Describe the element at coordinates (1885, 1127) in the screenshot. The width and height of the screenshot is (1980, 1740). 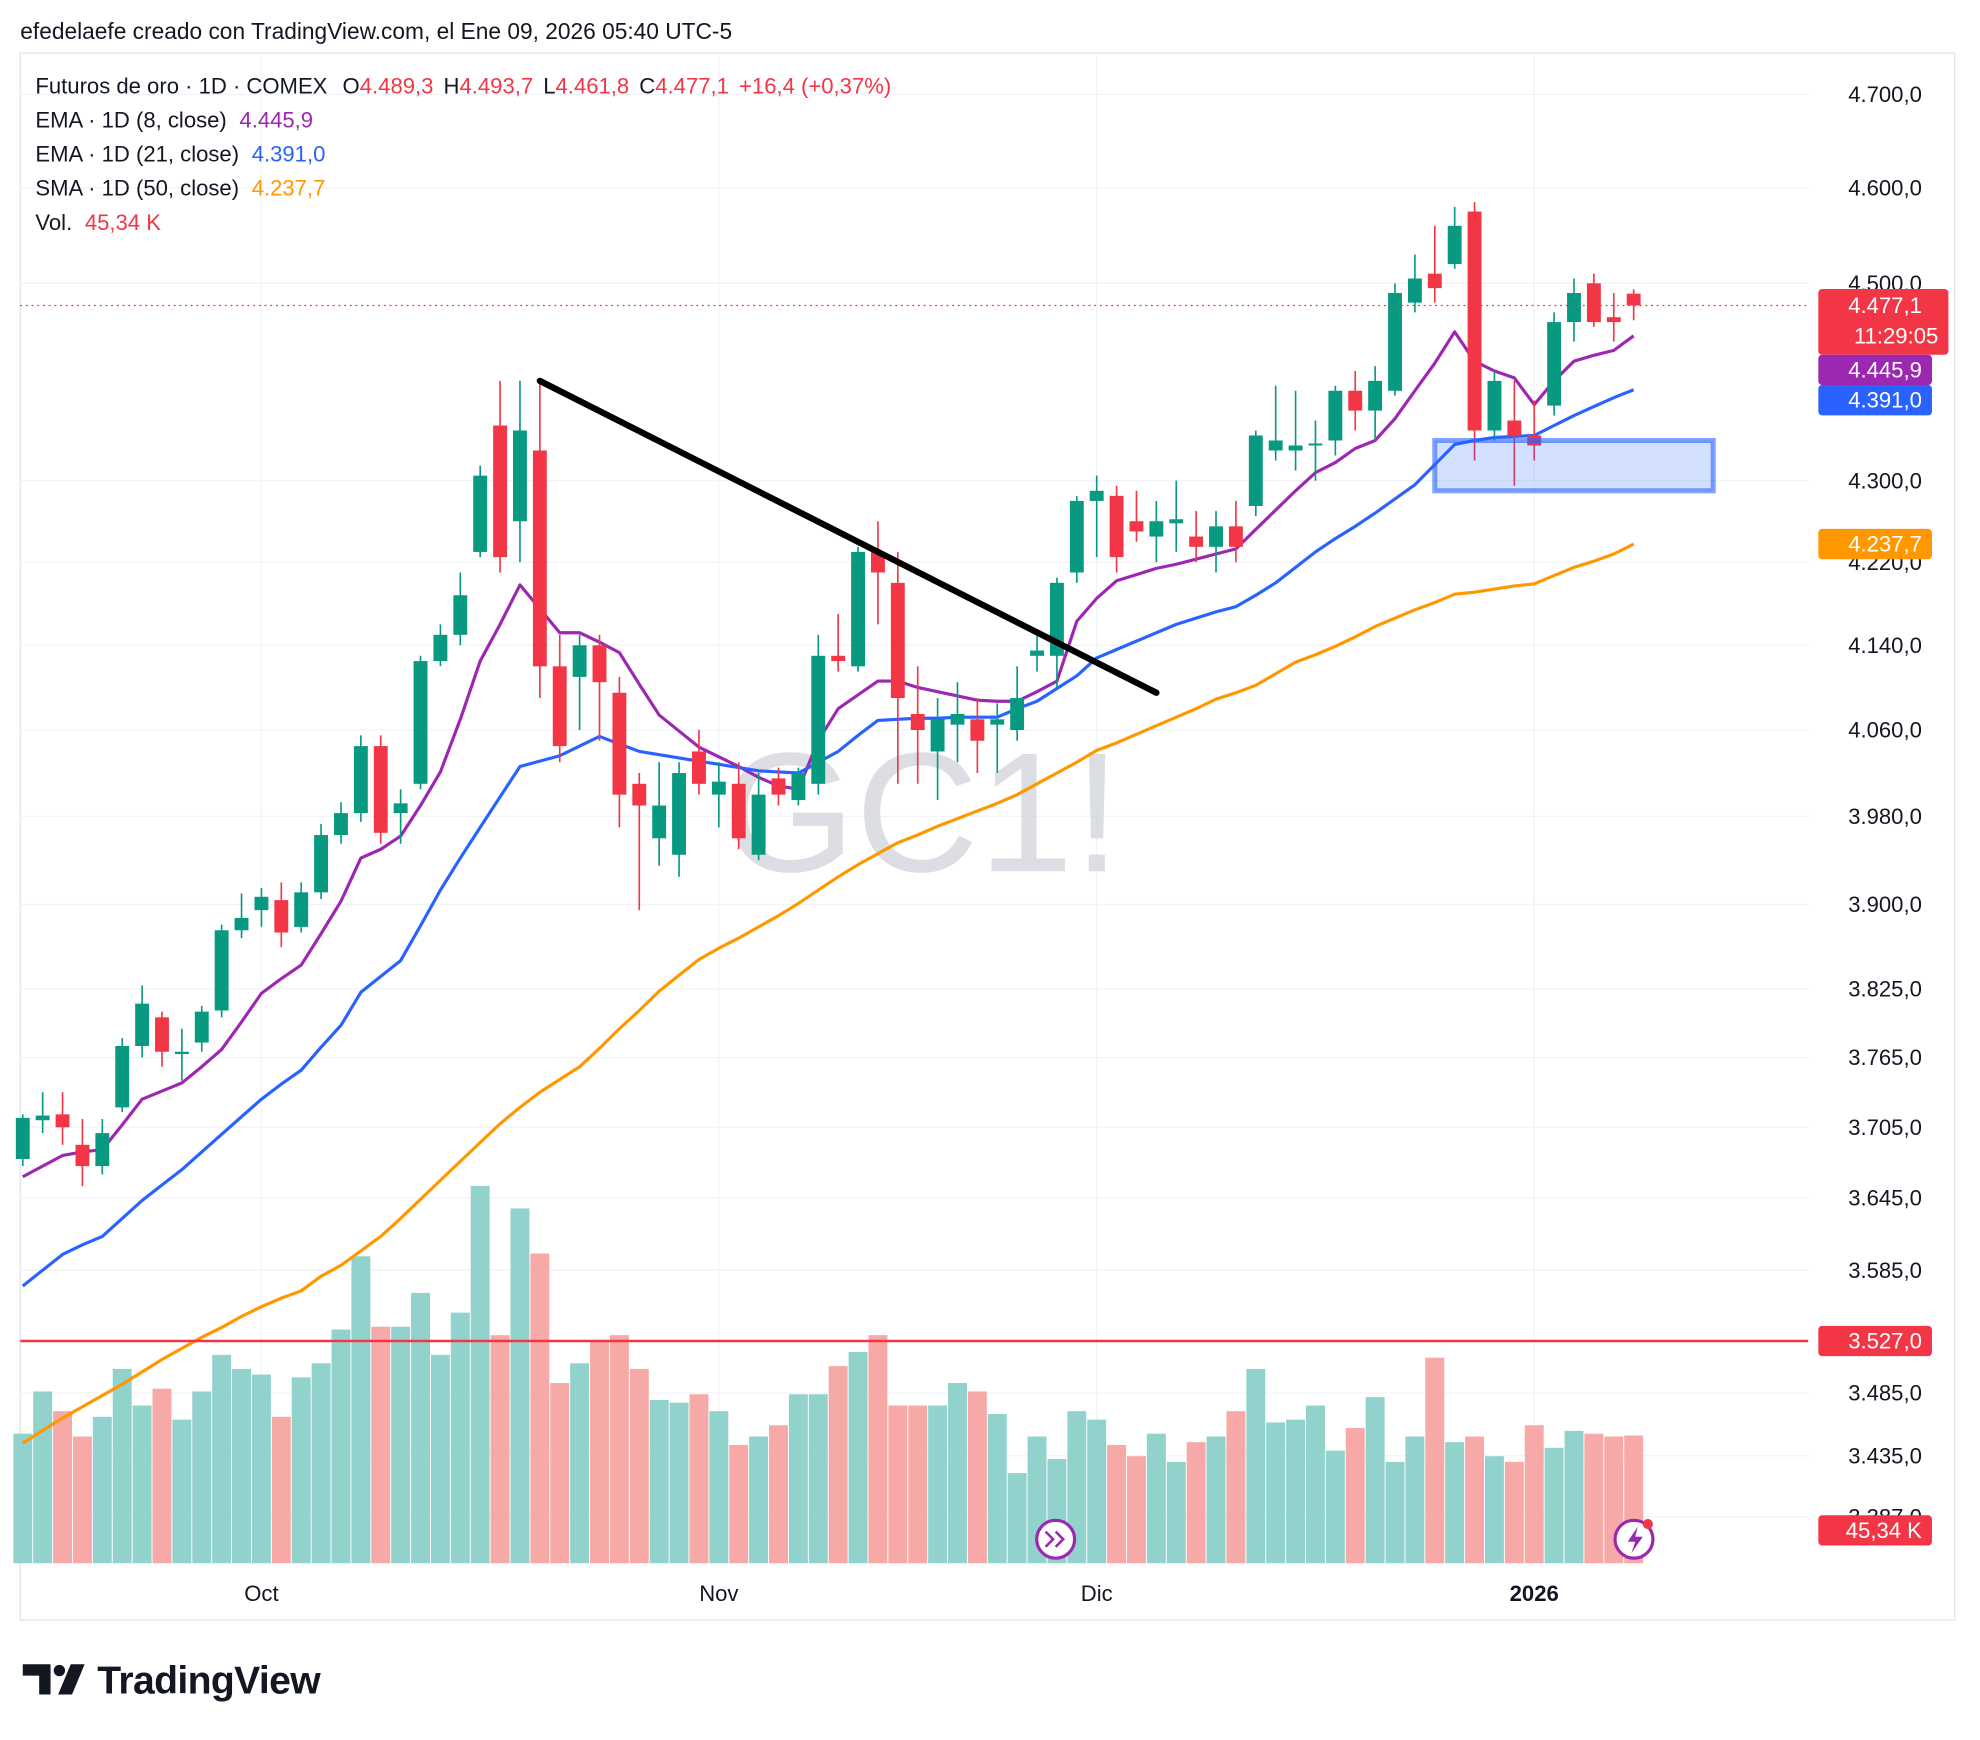
I see `y-tick-label: 3.705,0` at that location.